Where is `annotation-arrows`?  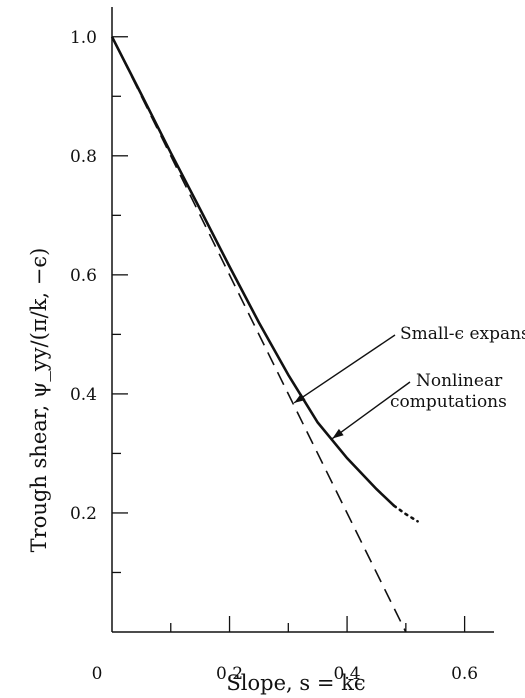 annotation-arrows is located at coordinates (352, 387).